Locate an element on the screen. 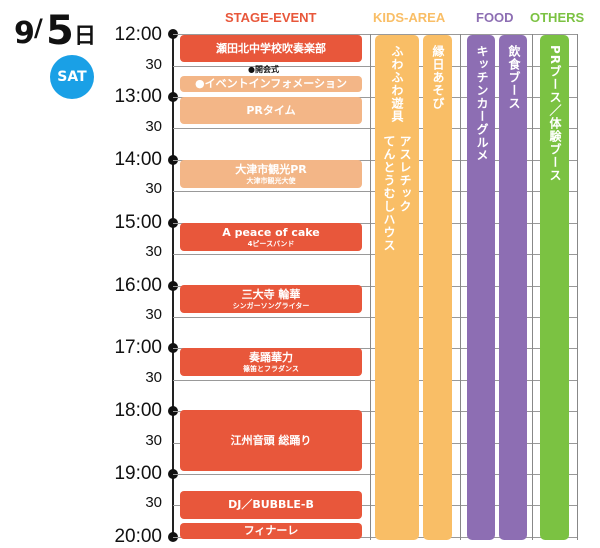 This screenshot has height=548, width=600. event-title: DJ／BUBBLE-B is located at coordinates (271, 504).